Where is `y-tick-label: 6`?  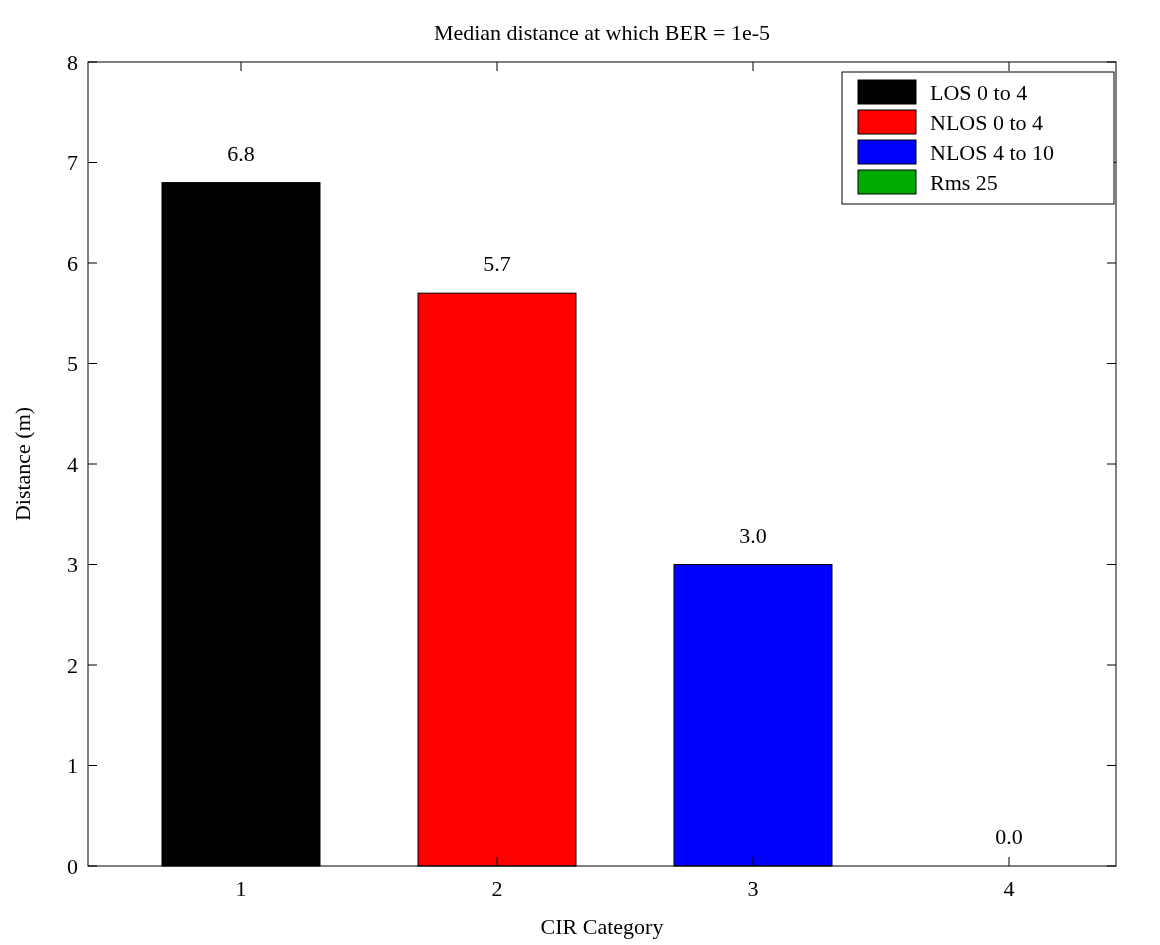
y-tick-label: 6 is located at coordinates (72, 263).